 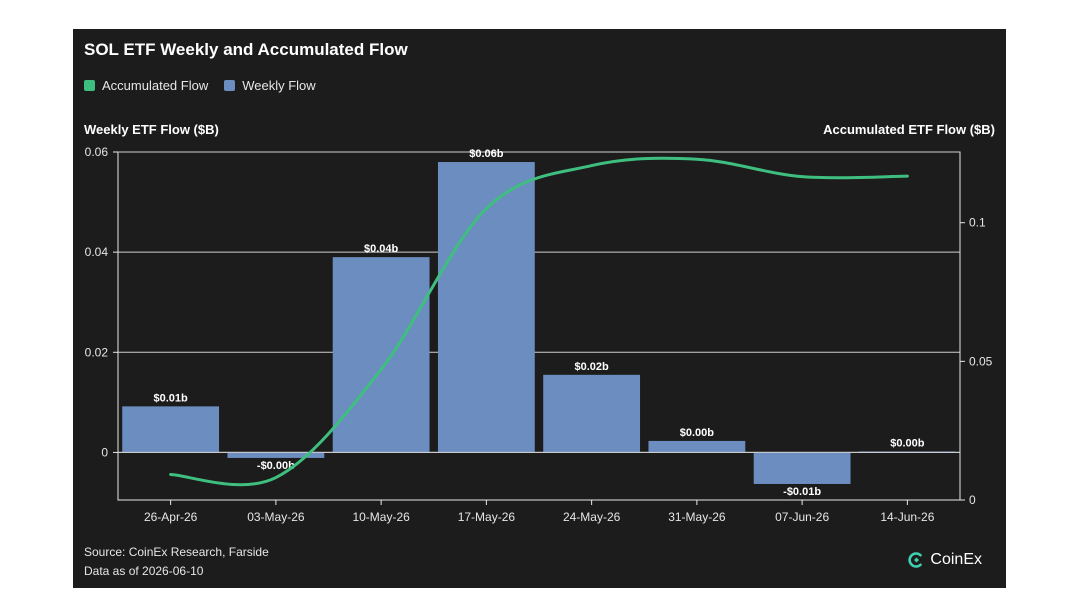 I want to click on y-axis-left-label: Weekly ETF Flow ($B), so click(x=151, y=129).